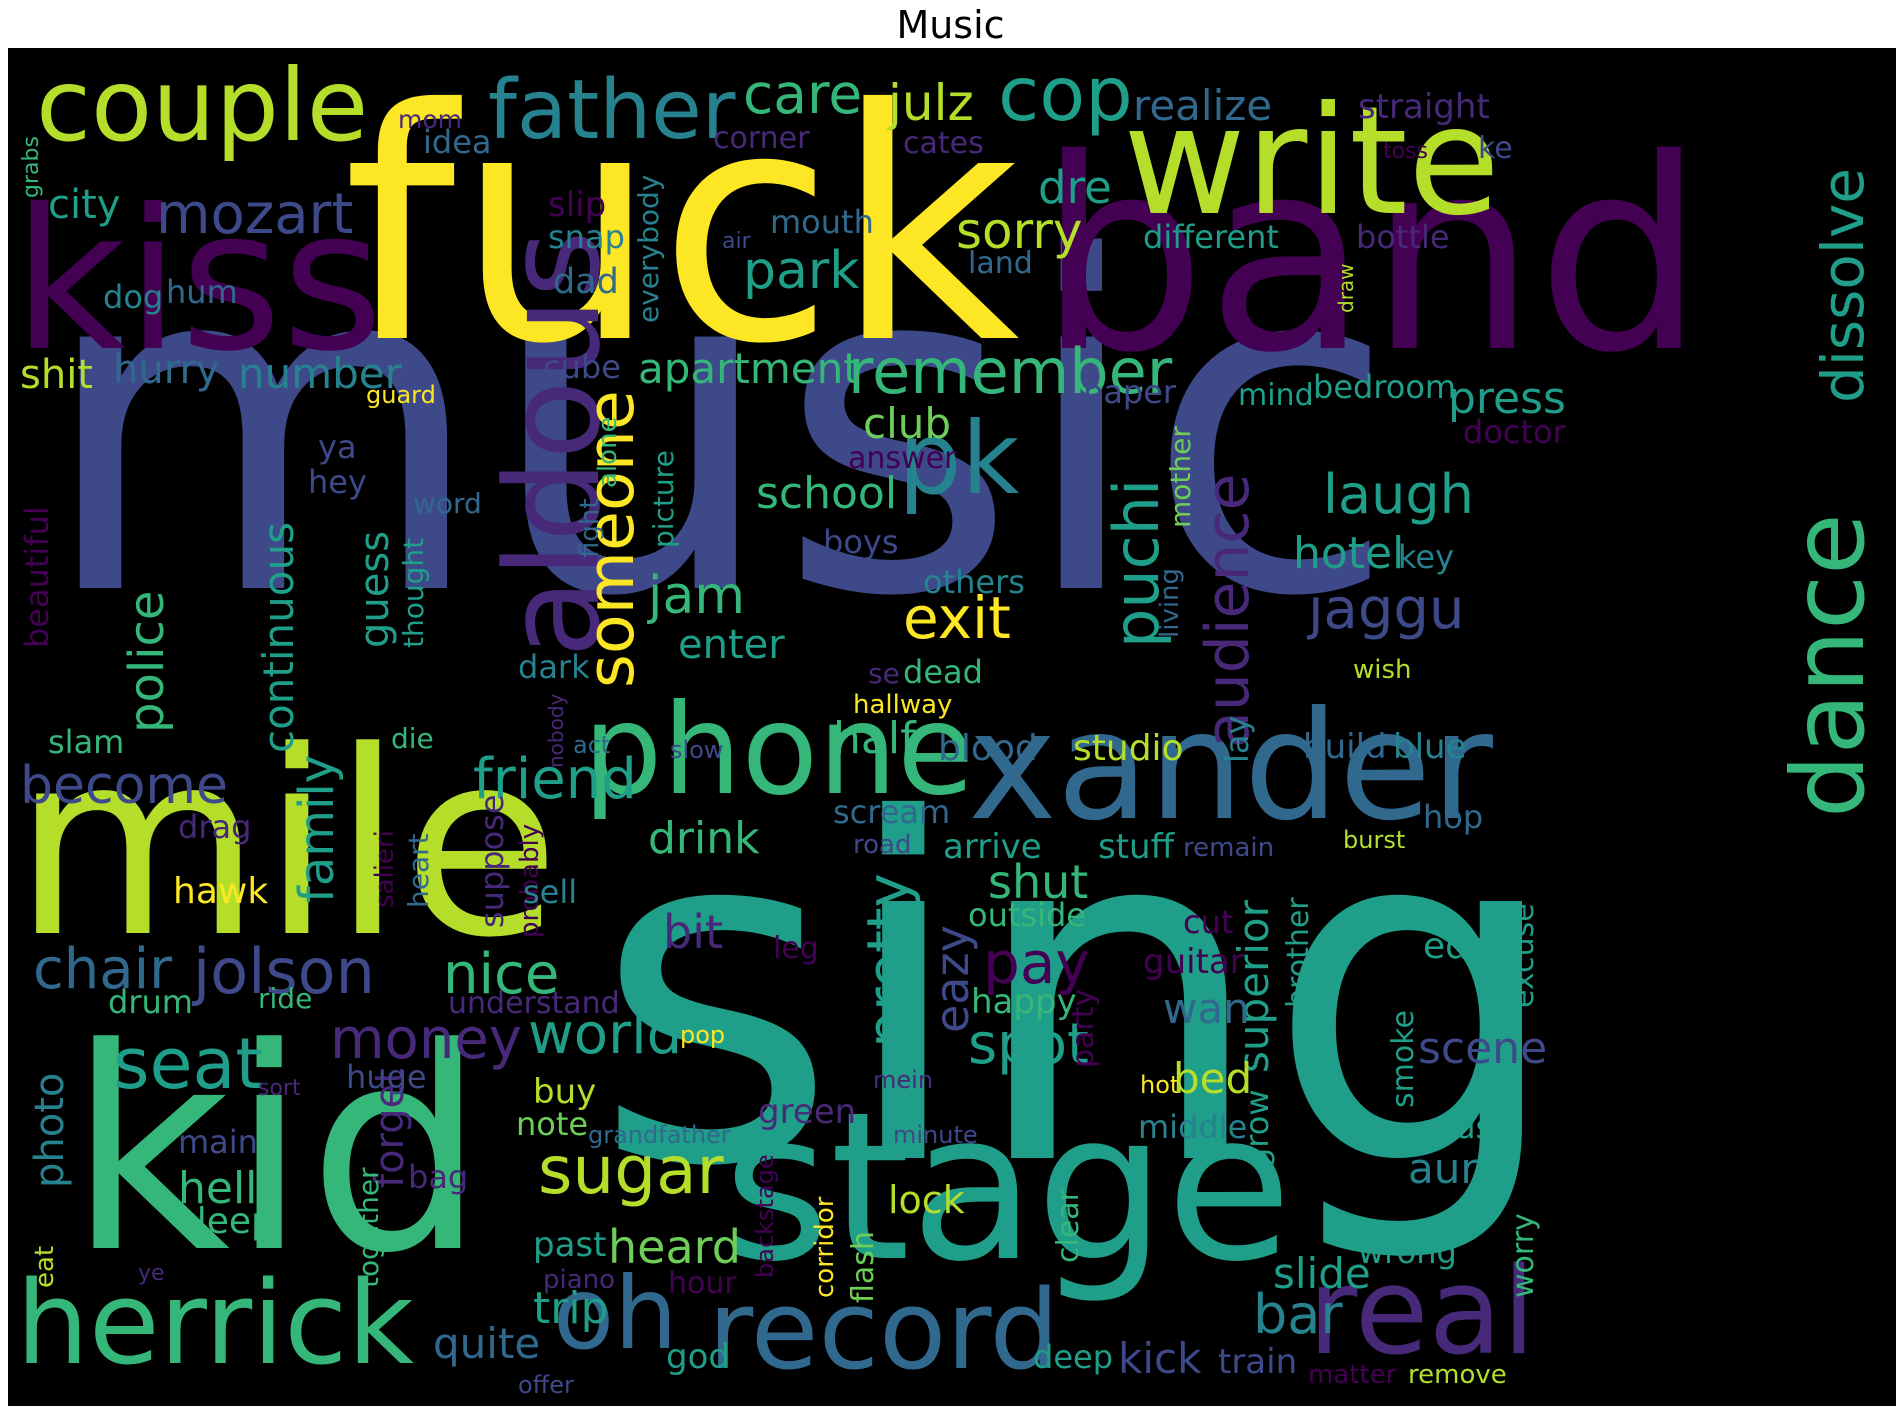 This screenshot has width=1901, height=1413. What do you see at coordinates (958, 458) in the screenshot?
I see `word-pk: pk` at bounding box center [958, 458].